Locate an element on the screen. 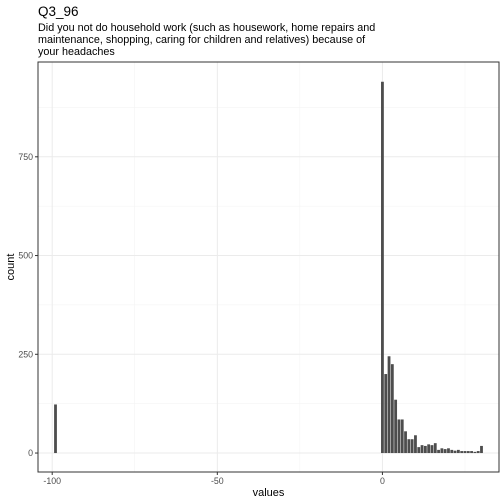  chart-subtitle-line-3: your headaches is located at coordinates (76, 52).